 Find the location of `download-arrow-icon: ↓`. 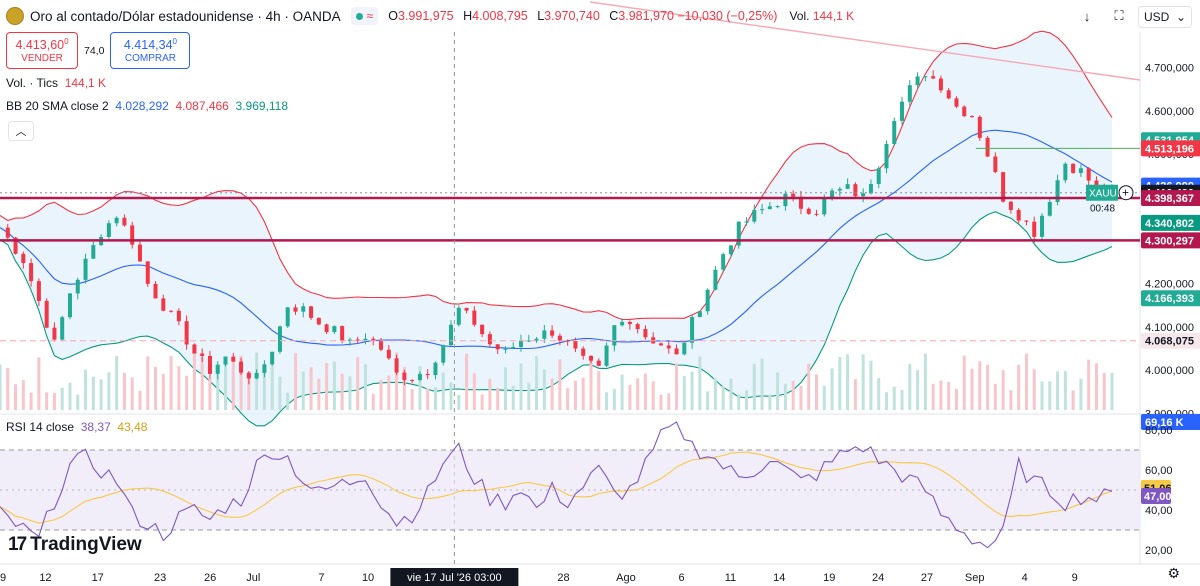

download-arrow-icon: ↓ is located at coordinates (1087, 16).